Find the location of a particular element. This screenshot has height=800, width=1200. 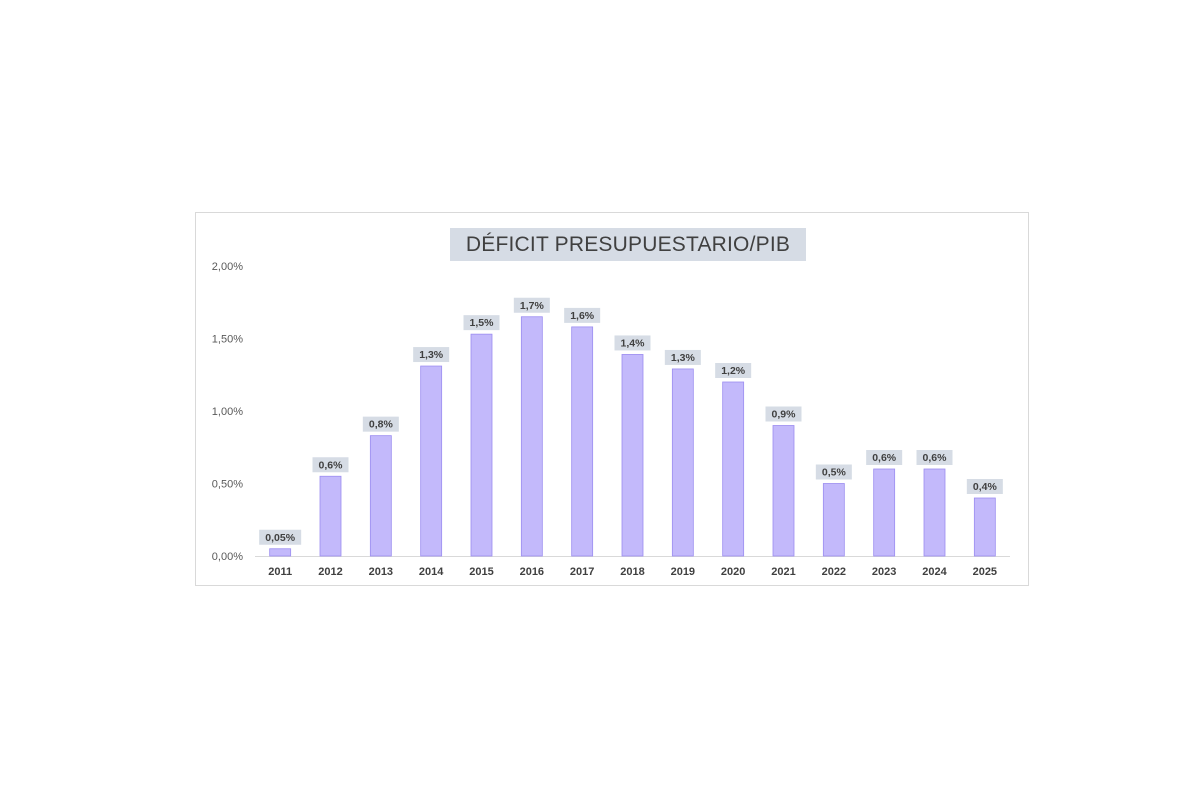

y-tick-label: 0,50% is located at coordinates (227, 485).